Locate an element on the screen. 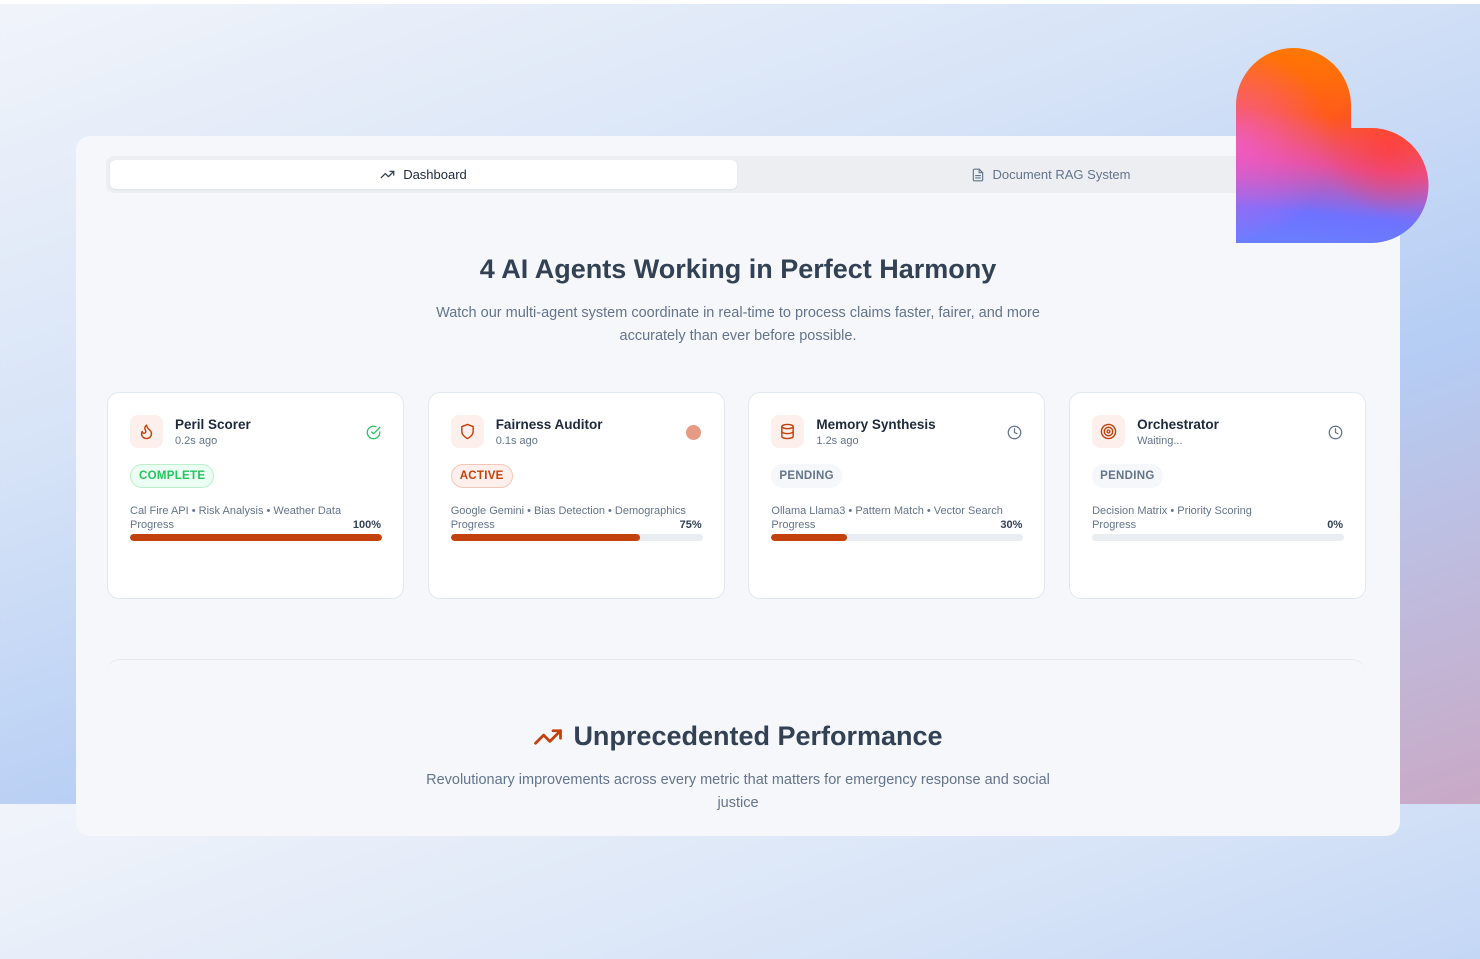 This screenshot has height=959, width=1480. agent-time: 1.2s ago is located at coordinates (837, 441).